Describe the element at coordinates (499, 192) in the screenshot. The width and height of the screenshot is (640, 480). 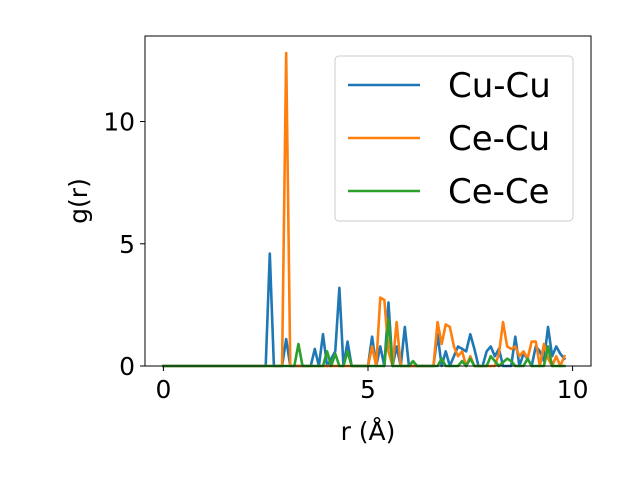
I see `legend-label-ce-ce: Ce-Ce` at that location.